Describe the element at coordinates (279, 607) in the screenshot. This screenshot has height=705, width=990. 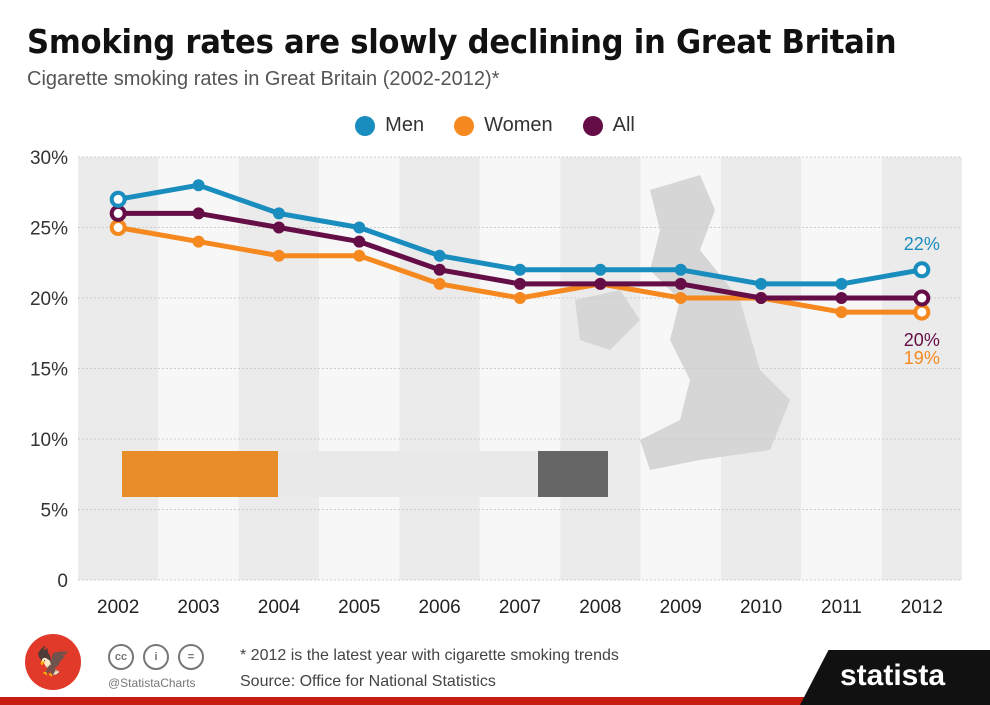
I see `x-tick-label: 2004` at that location.